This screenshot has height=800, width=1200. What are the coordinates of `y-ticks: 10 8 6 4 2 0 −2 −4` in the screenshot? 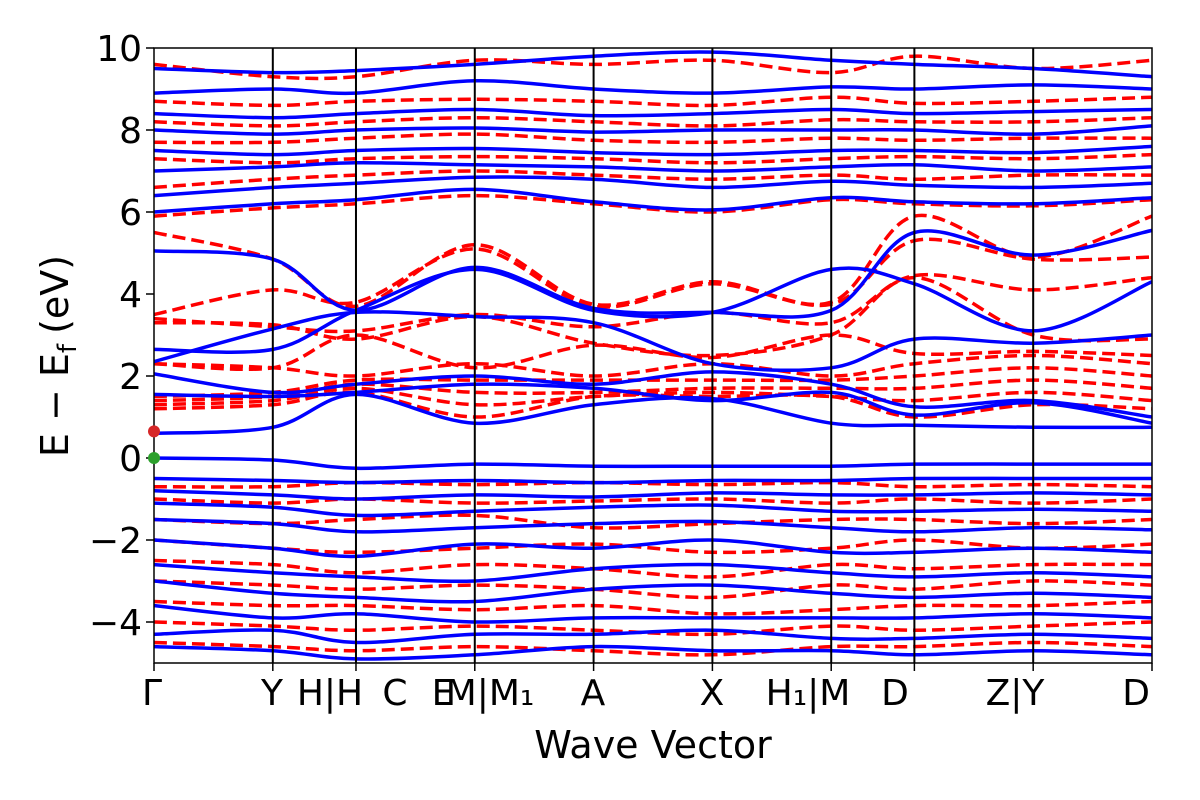 It's located at (121, 336).